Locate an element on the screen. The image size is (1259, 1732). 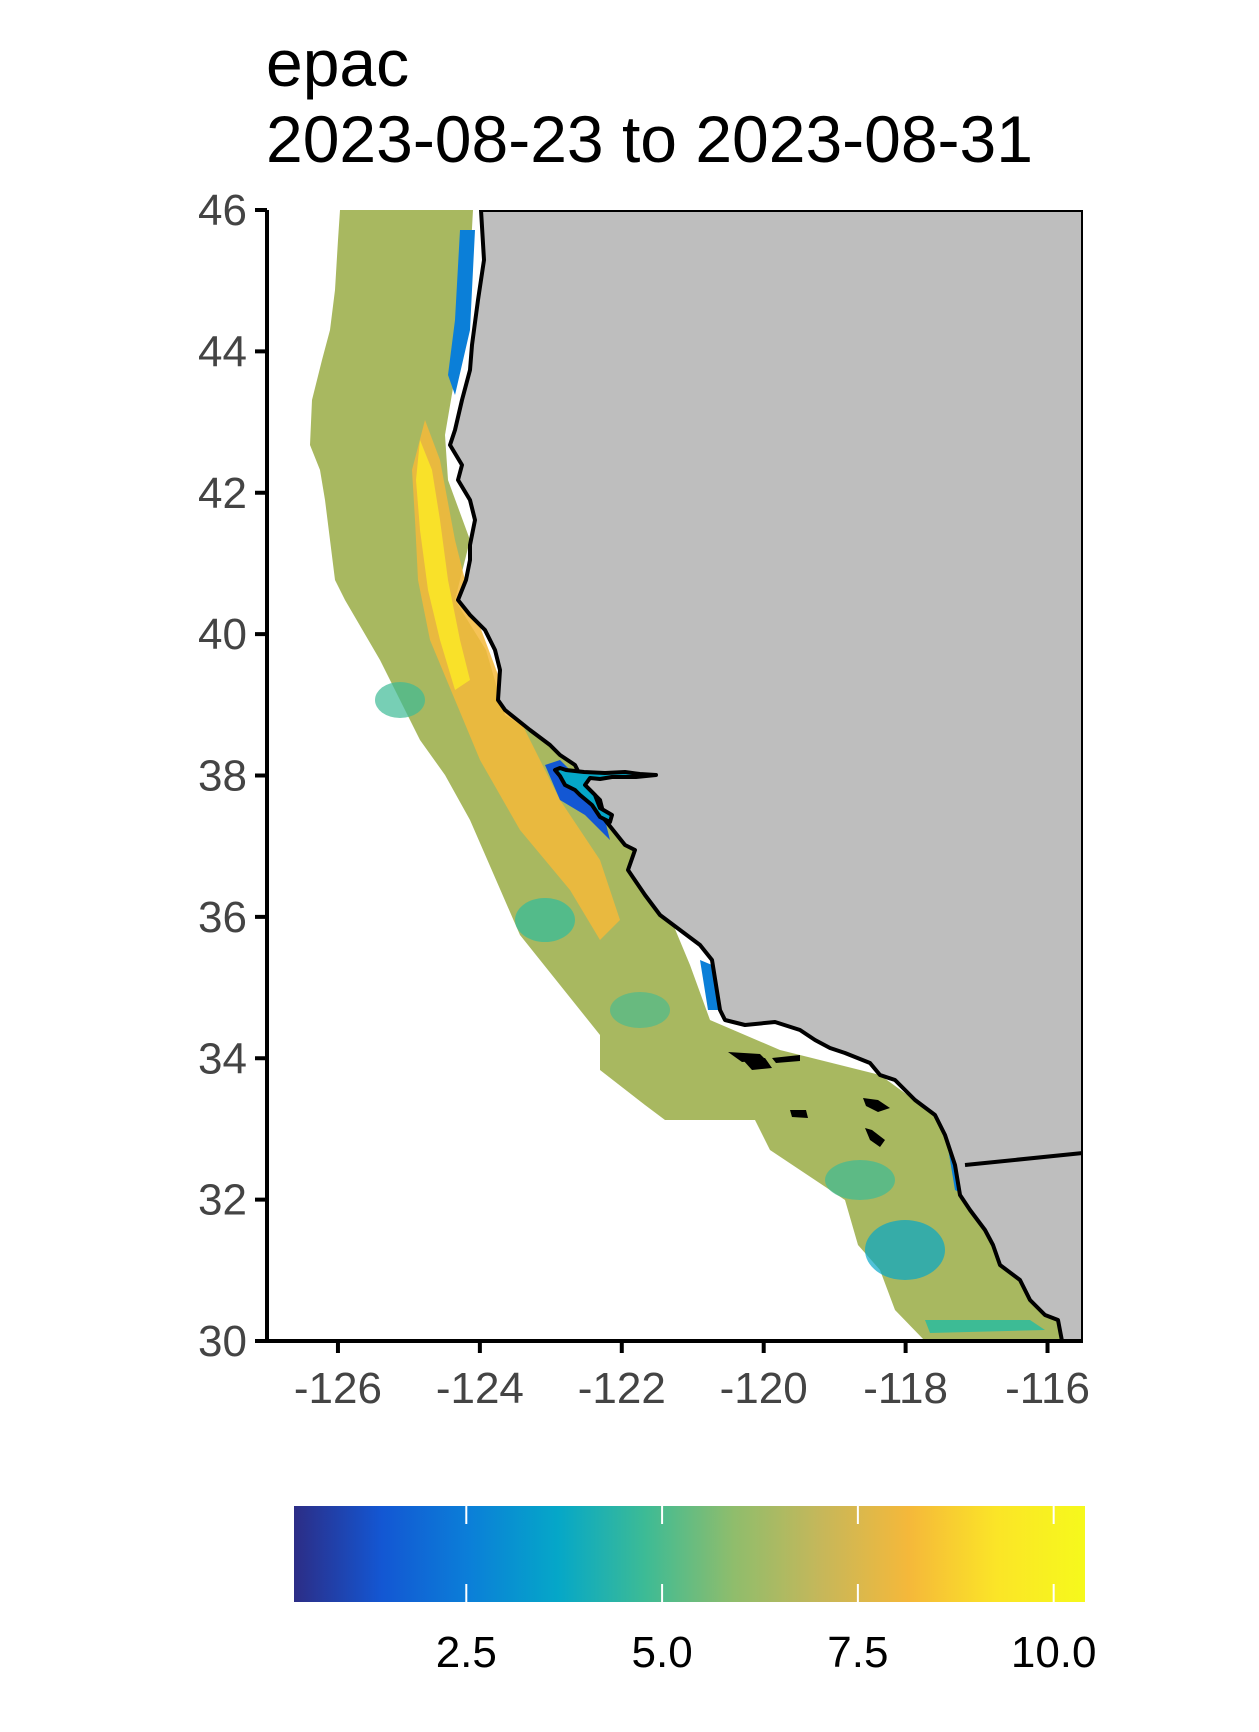
y-tick-label: 34 is located at coordinates (222, 1058).